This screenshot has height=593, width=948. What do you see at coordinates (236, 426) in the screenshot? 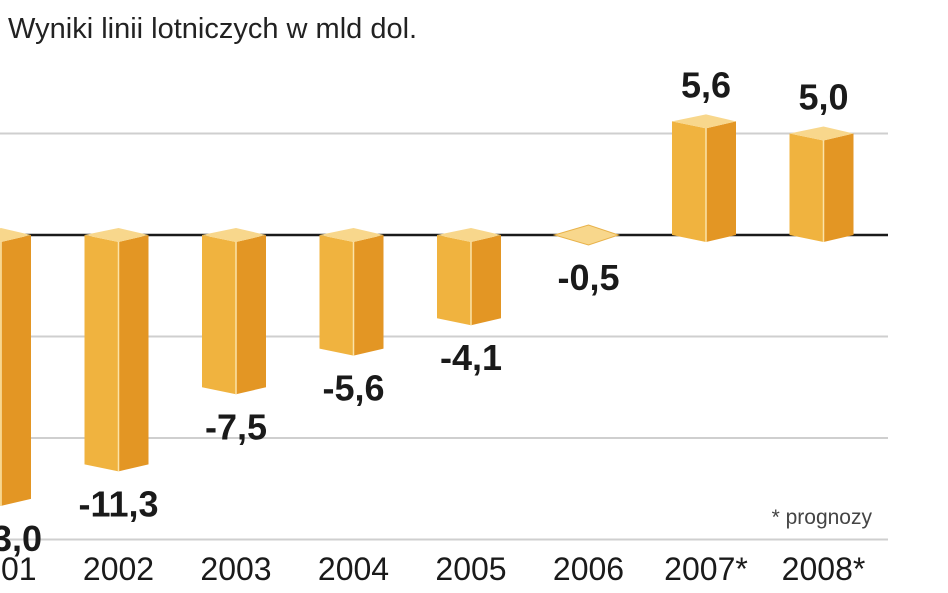
I see `value-label: -7,5` at bounding box center [236, 426].